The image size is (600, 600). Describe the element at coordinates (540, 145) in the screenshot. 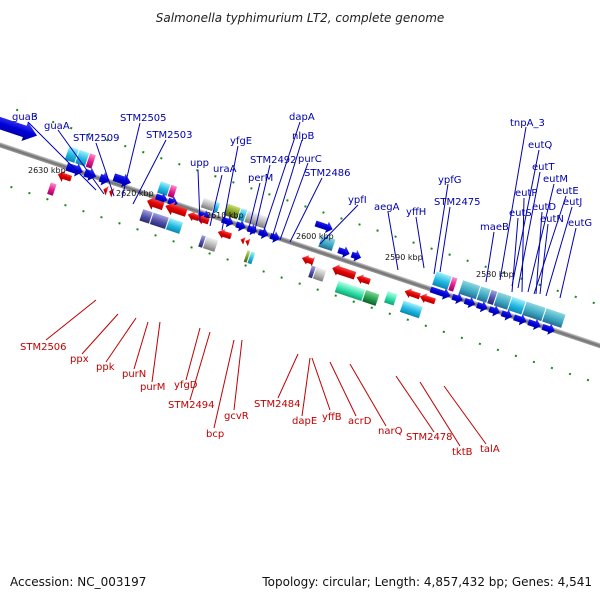

I see `gene-label-eutQ: eutQ` at that location.